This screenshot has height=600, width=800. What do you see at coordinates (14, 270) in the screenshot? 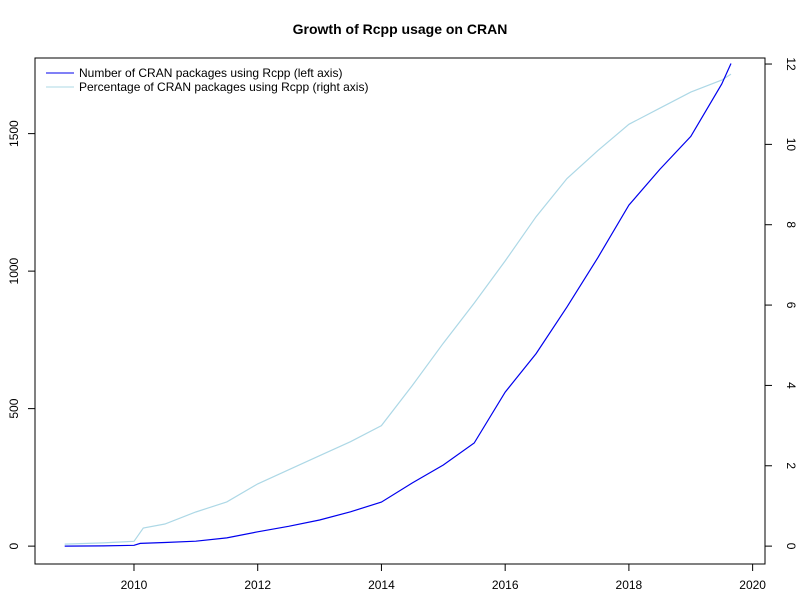
I see `y-left-tick-label: 1000` at bounding box center [14, 270].